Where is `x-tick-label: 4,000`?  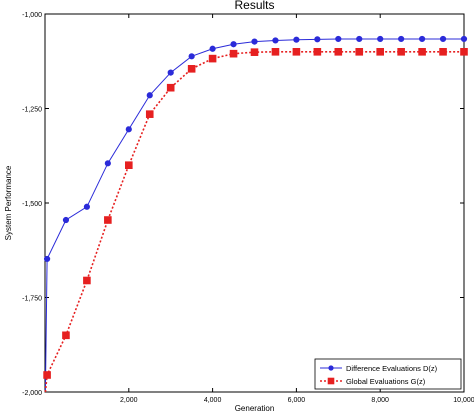
x-tick-label: 4,000 is located at coordinates (213, 400).